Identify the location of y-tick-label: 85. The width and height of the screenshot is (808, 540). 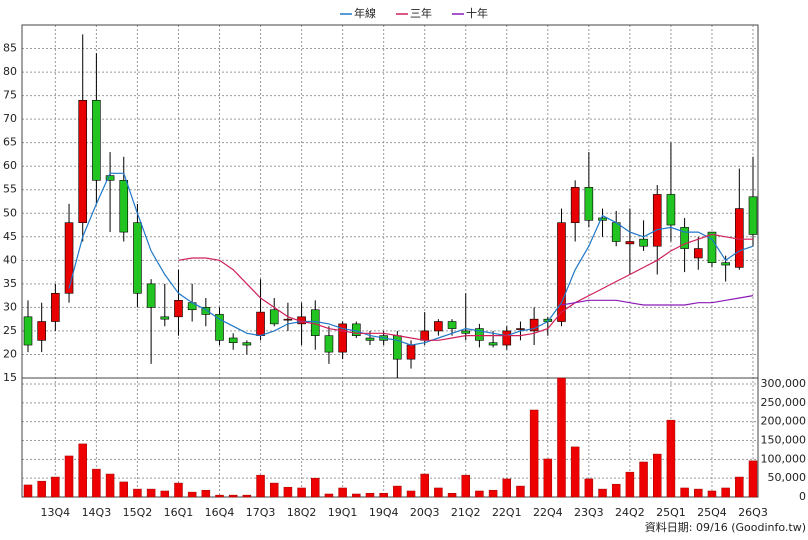
(10, 48).